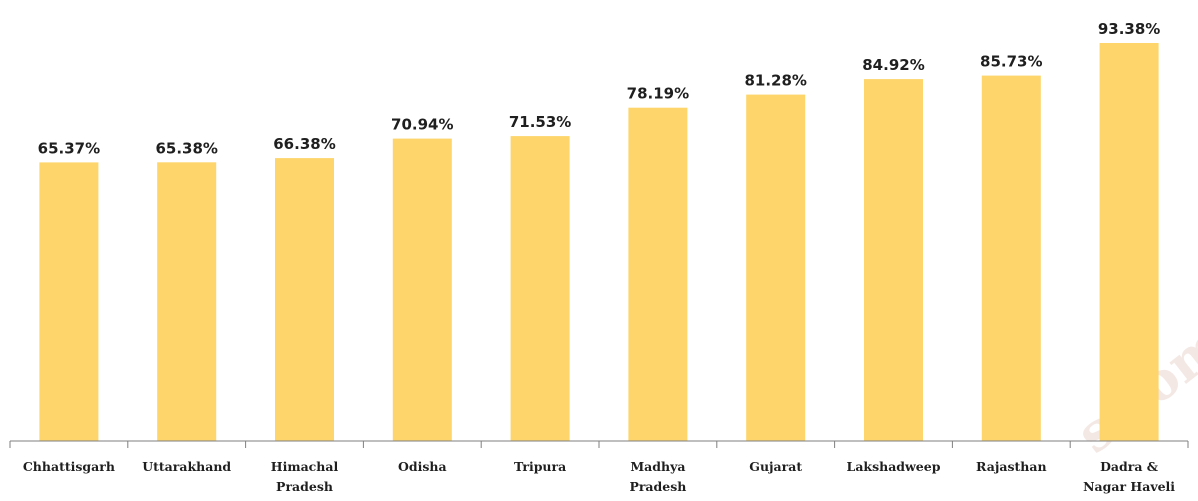 The width and height of the screenshot is (1198, 501). Describe the element at coordinates (1011, 466) in the screenshot. I see `category-label: Rajasthan` at that location.